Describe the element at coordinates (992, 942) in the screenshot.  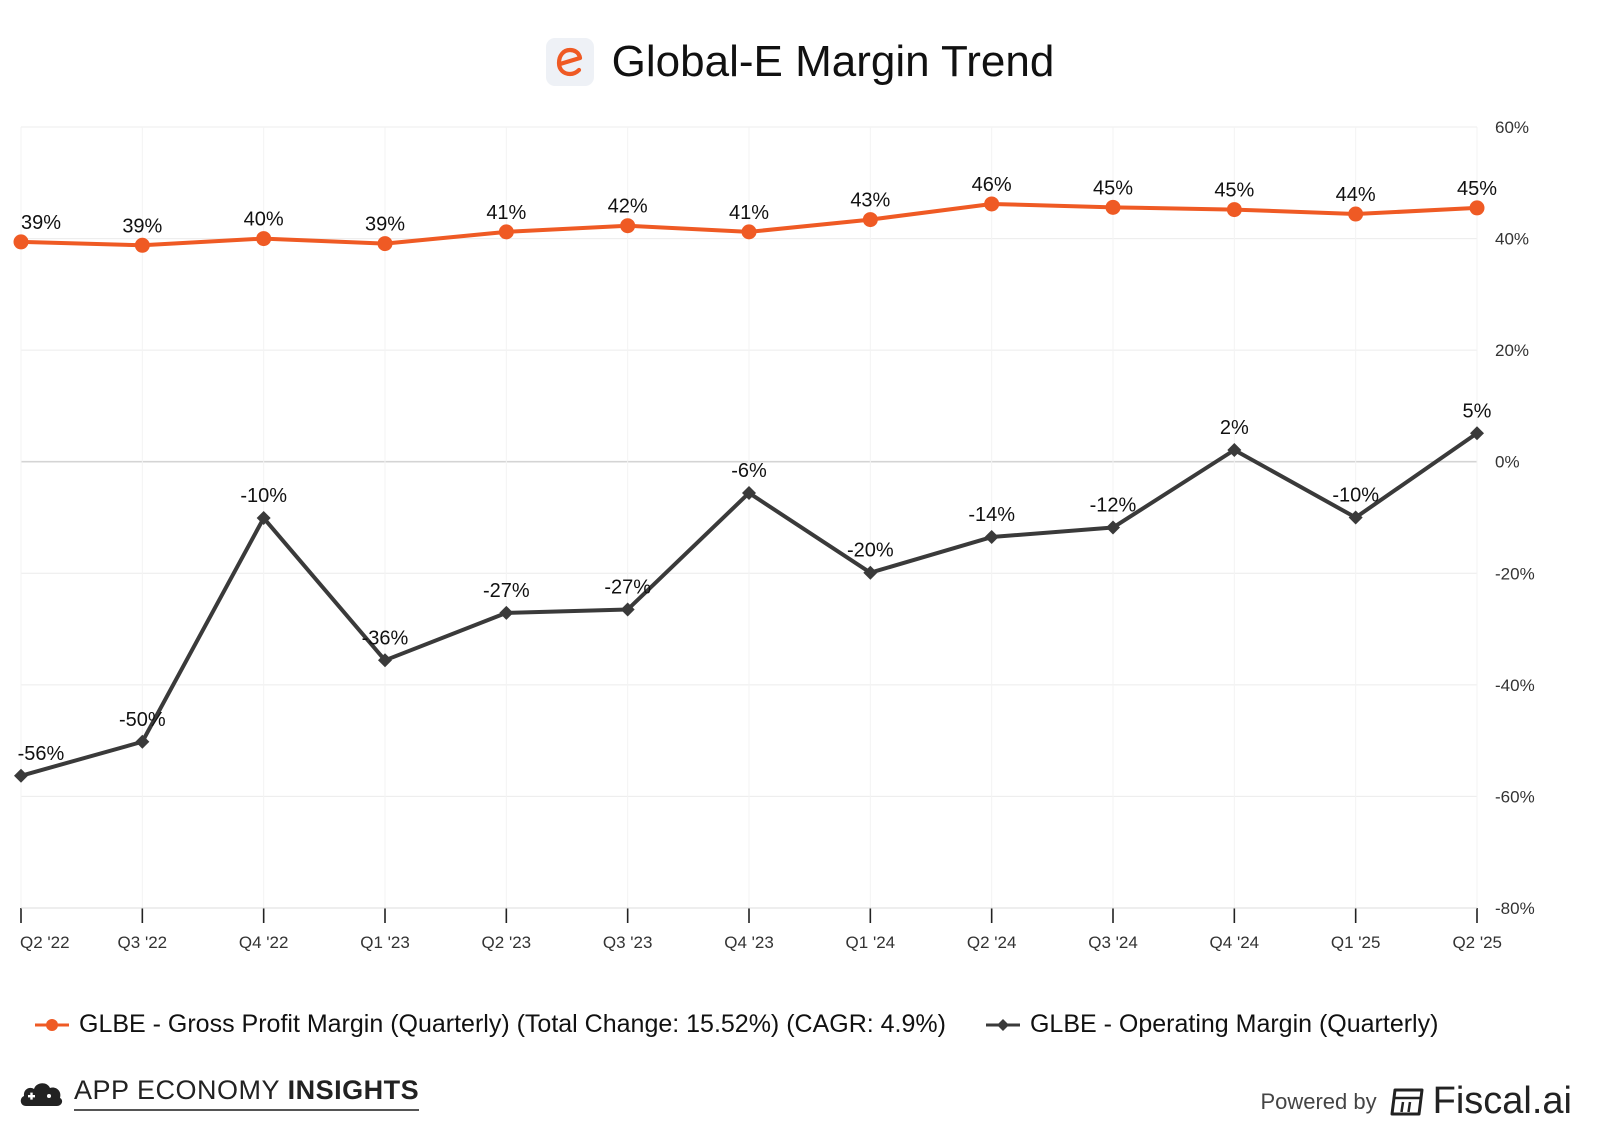
I see `x-tick-label: Q2 '24` at that location.